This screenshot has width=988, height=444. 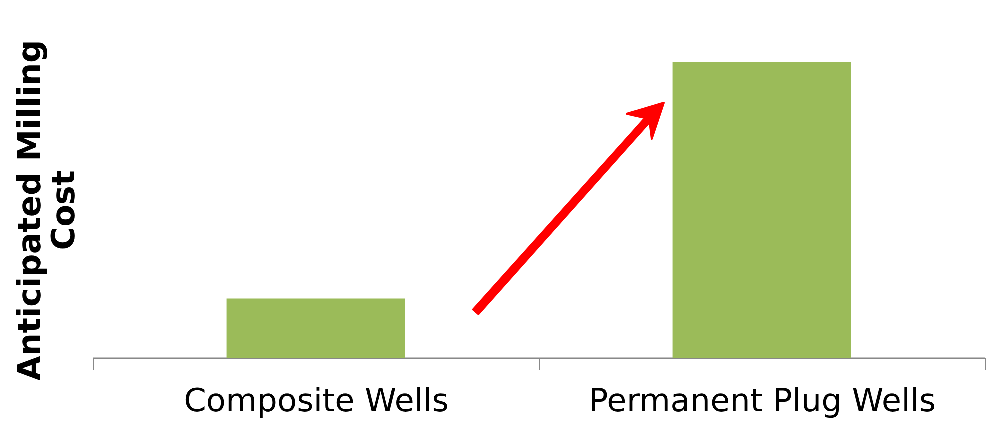 What do you see at coordinates (762, 401) in the screenshot?
I see `x-tick-label: Permanent Plug Wells` at bounding box center [762, 401].